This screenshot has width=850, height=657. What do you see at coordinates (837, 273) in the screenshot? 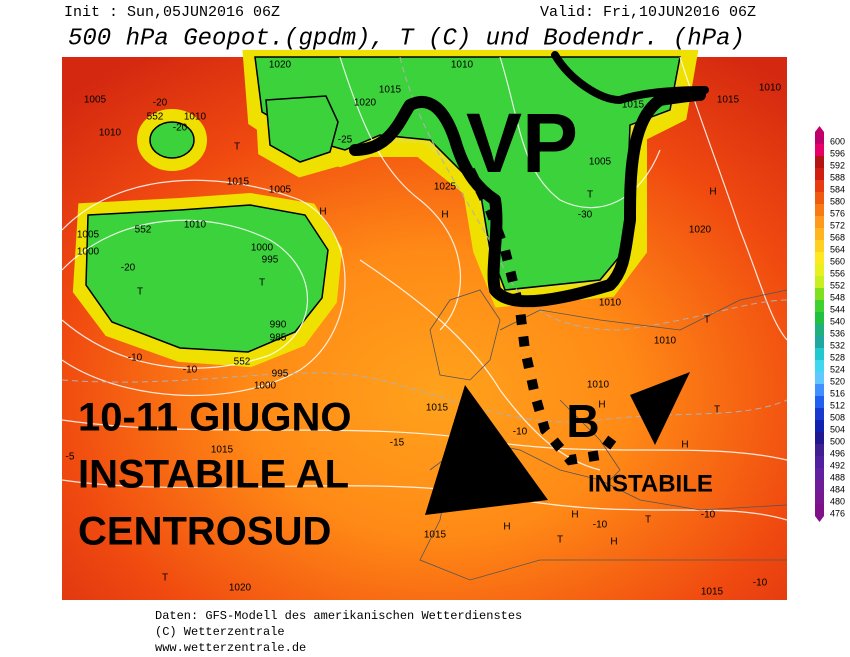
I see `legend-label: 556` at bounding box center [837, 273].